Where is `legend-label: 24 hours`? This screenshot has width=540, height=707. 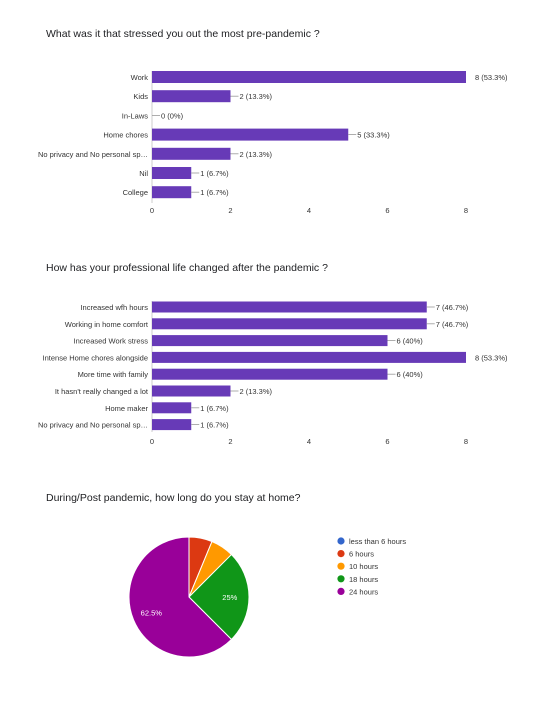
legend-label: 24 hours is located at coordinates (363, 591).